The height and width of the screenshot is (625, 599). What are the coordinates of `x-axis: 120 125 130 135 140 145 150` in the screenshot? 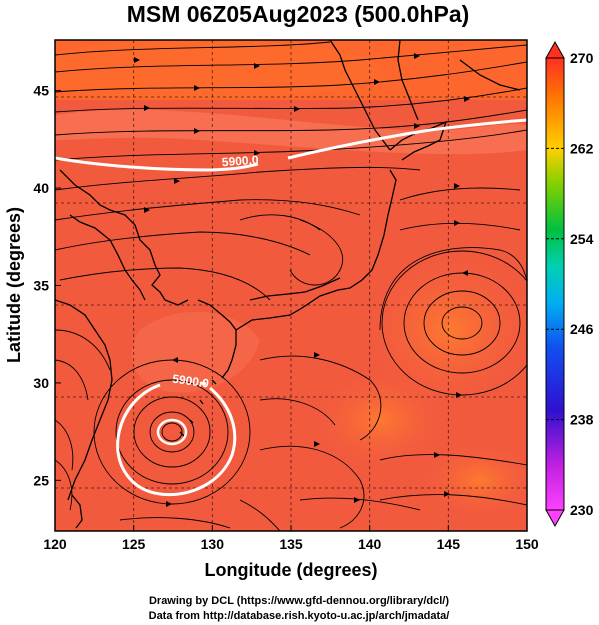 It's located at (291, 538).